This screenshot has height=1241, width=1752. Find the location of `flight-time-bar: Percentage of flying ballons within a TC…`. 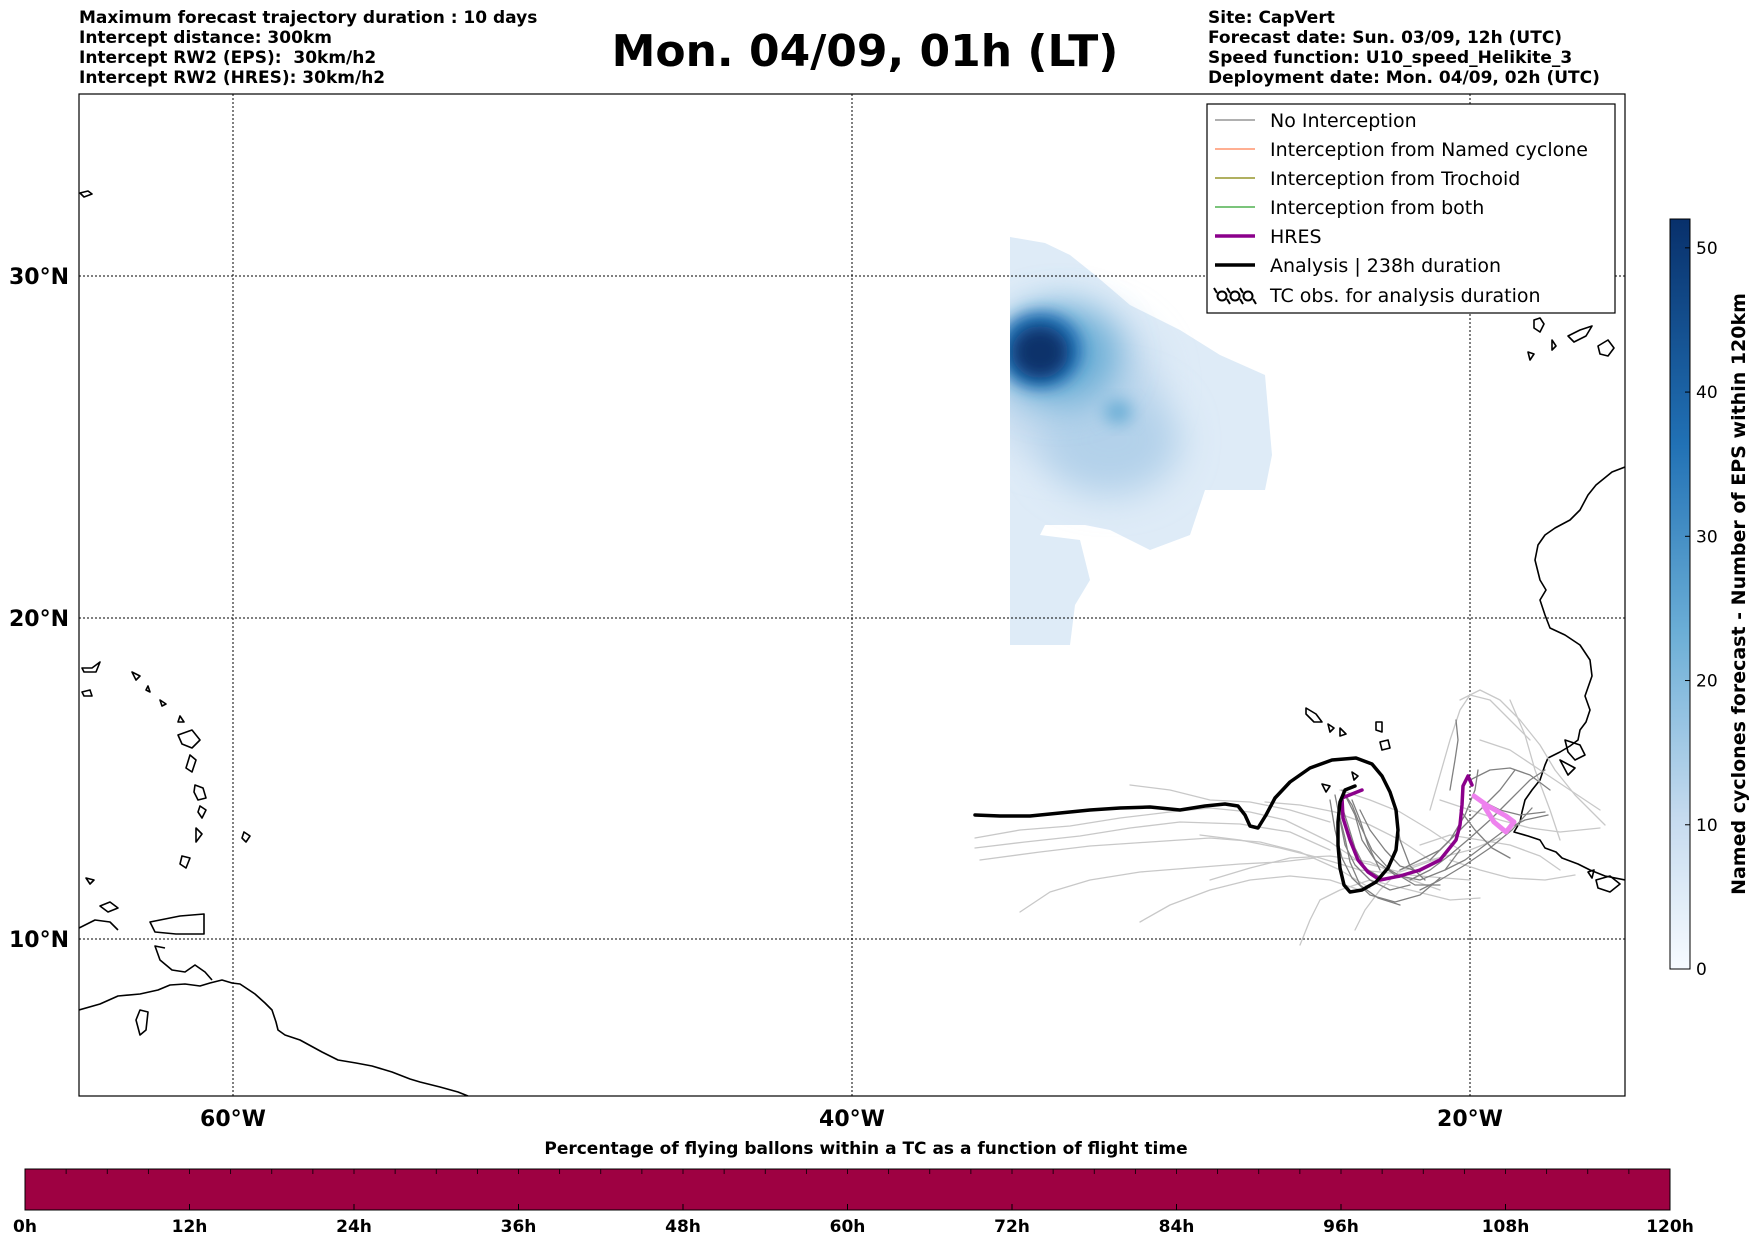

flight-time-bar: Percentage of flying ballons within a TC… is located at coordinates (853, 1188).